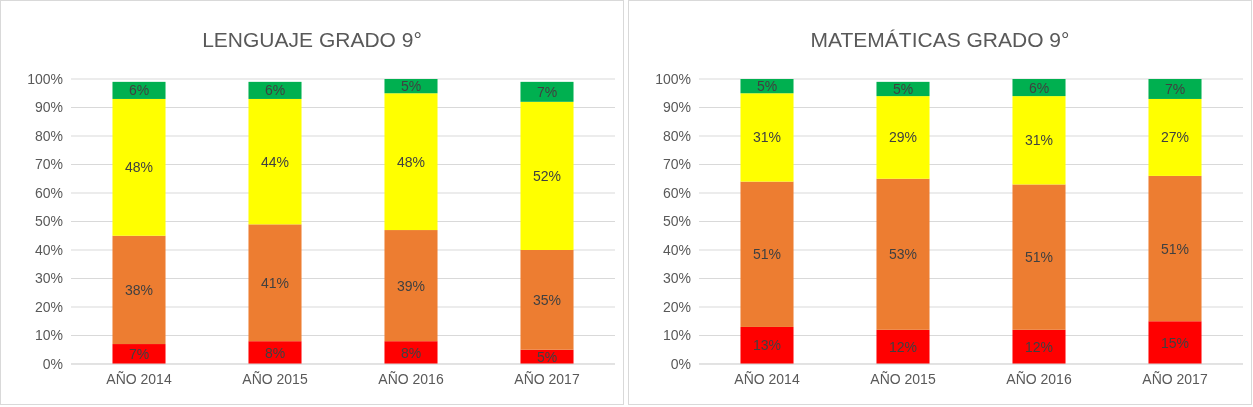  I want to click on chart-title: MATEMÁTICAS GRADO 9°, so click(940, 39).